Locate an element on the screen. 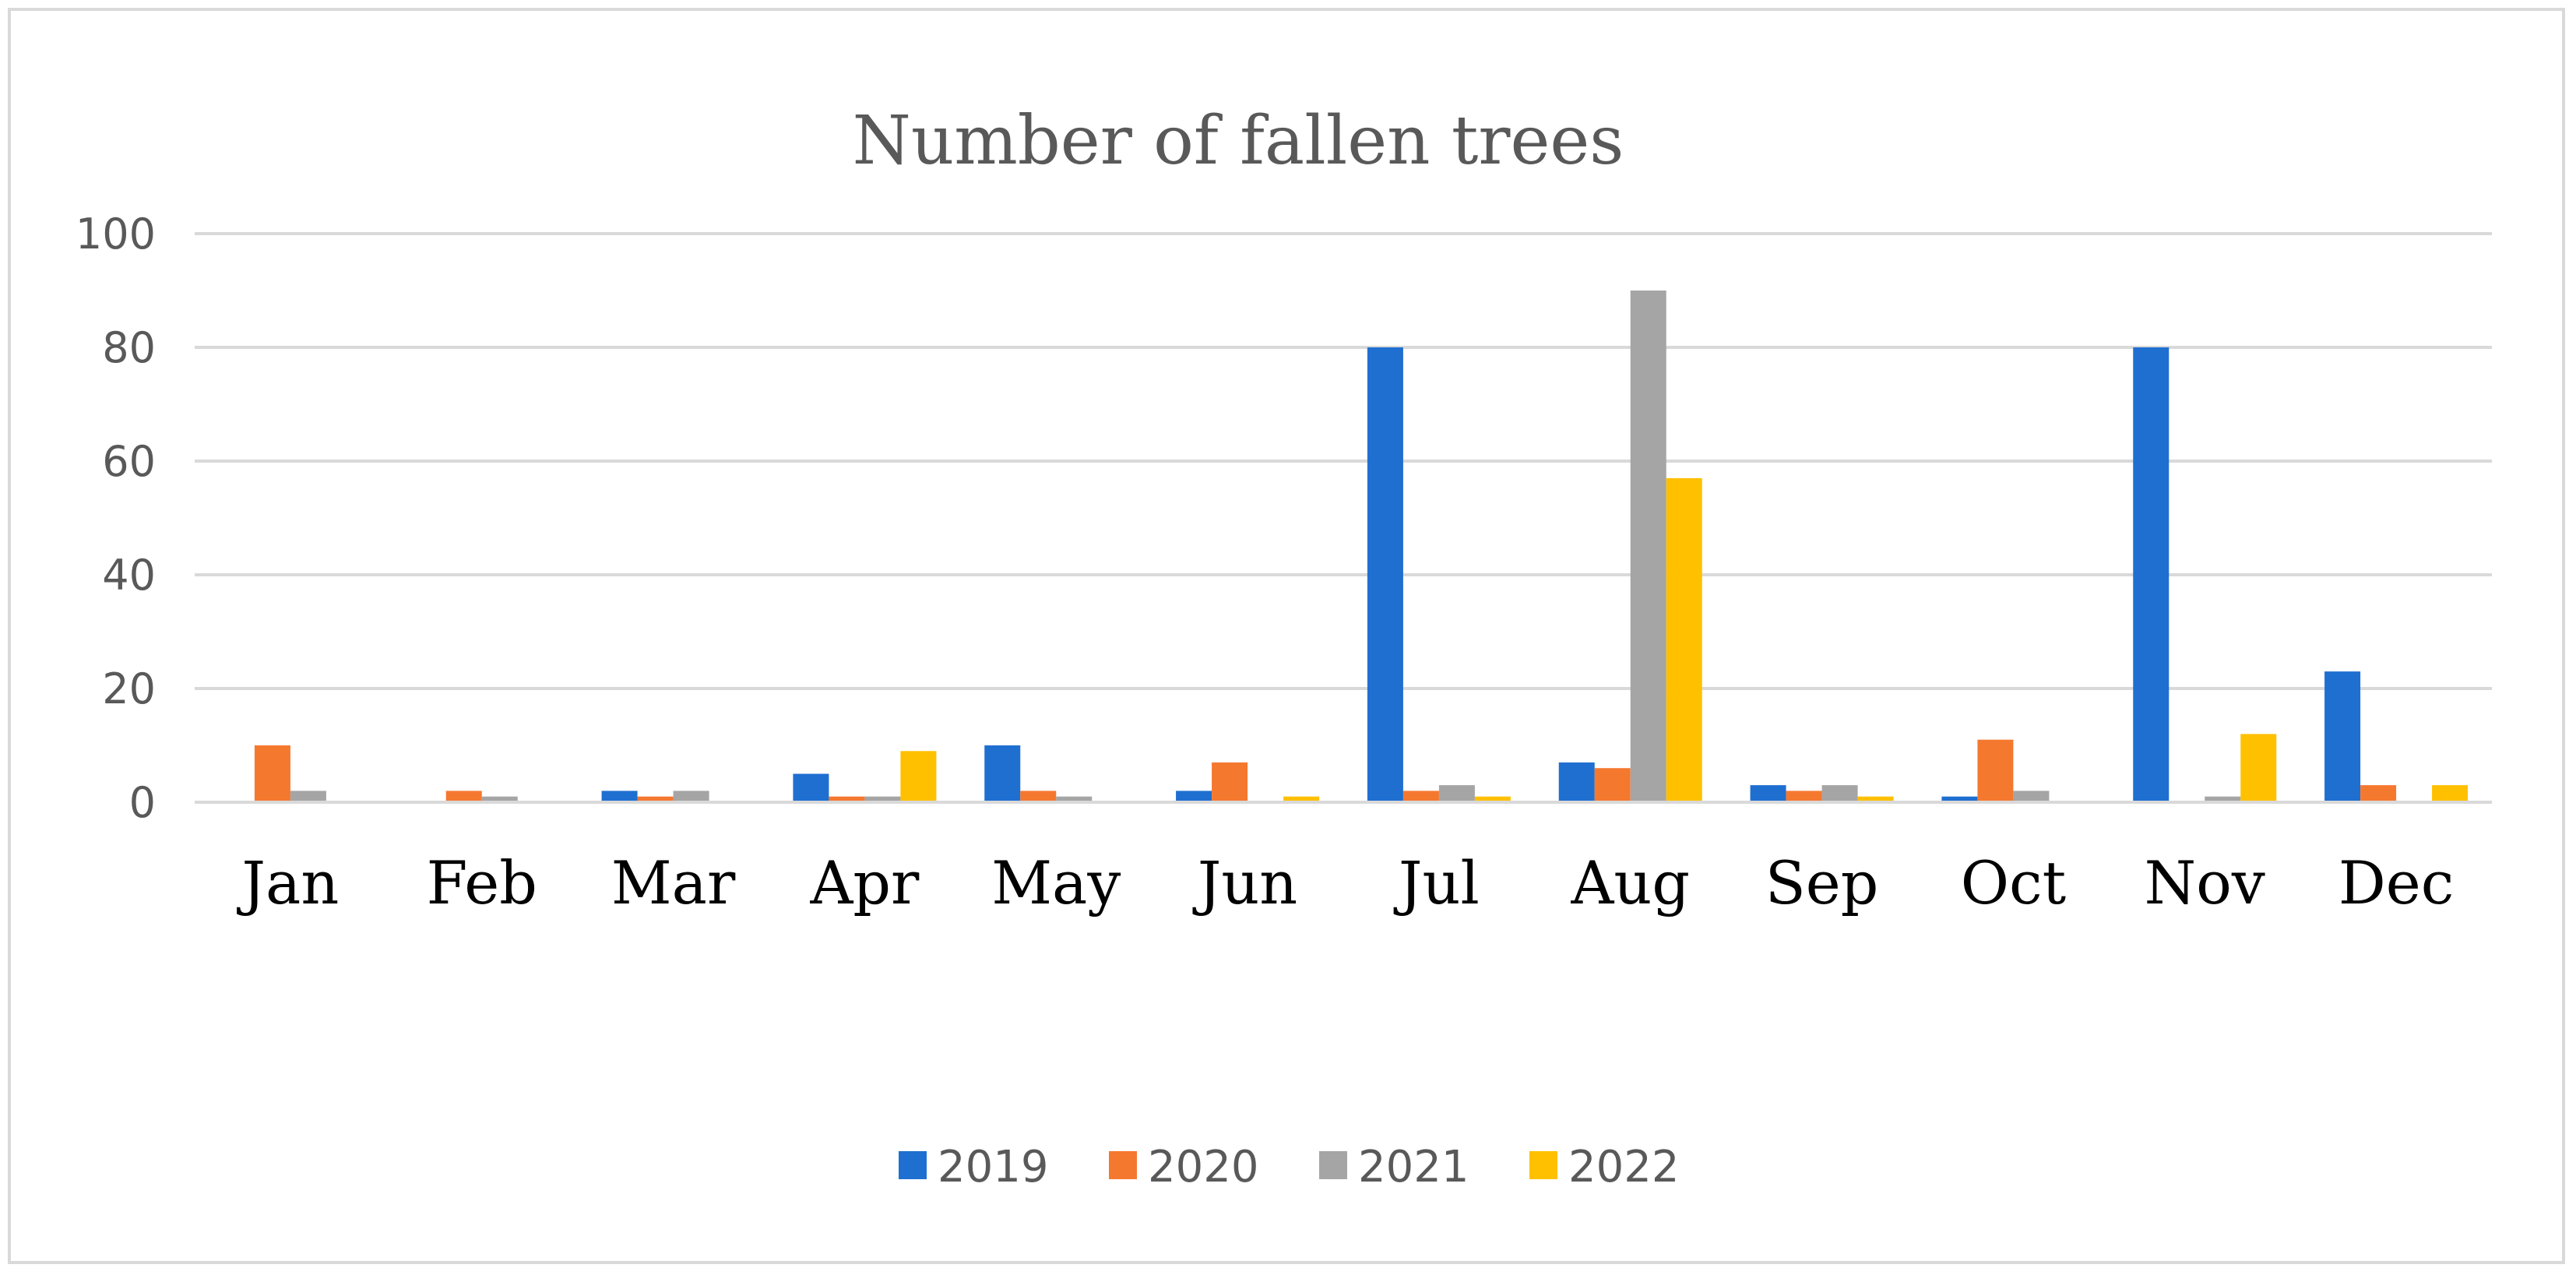  bar-2019-jun is located at coordinates (1194, 796).